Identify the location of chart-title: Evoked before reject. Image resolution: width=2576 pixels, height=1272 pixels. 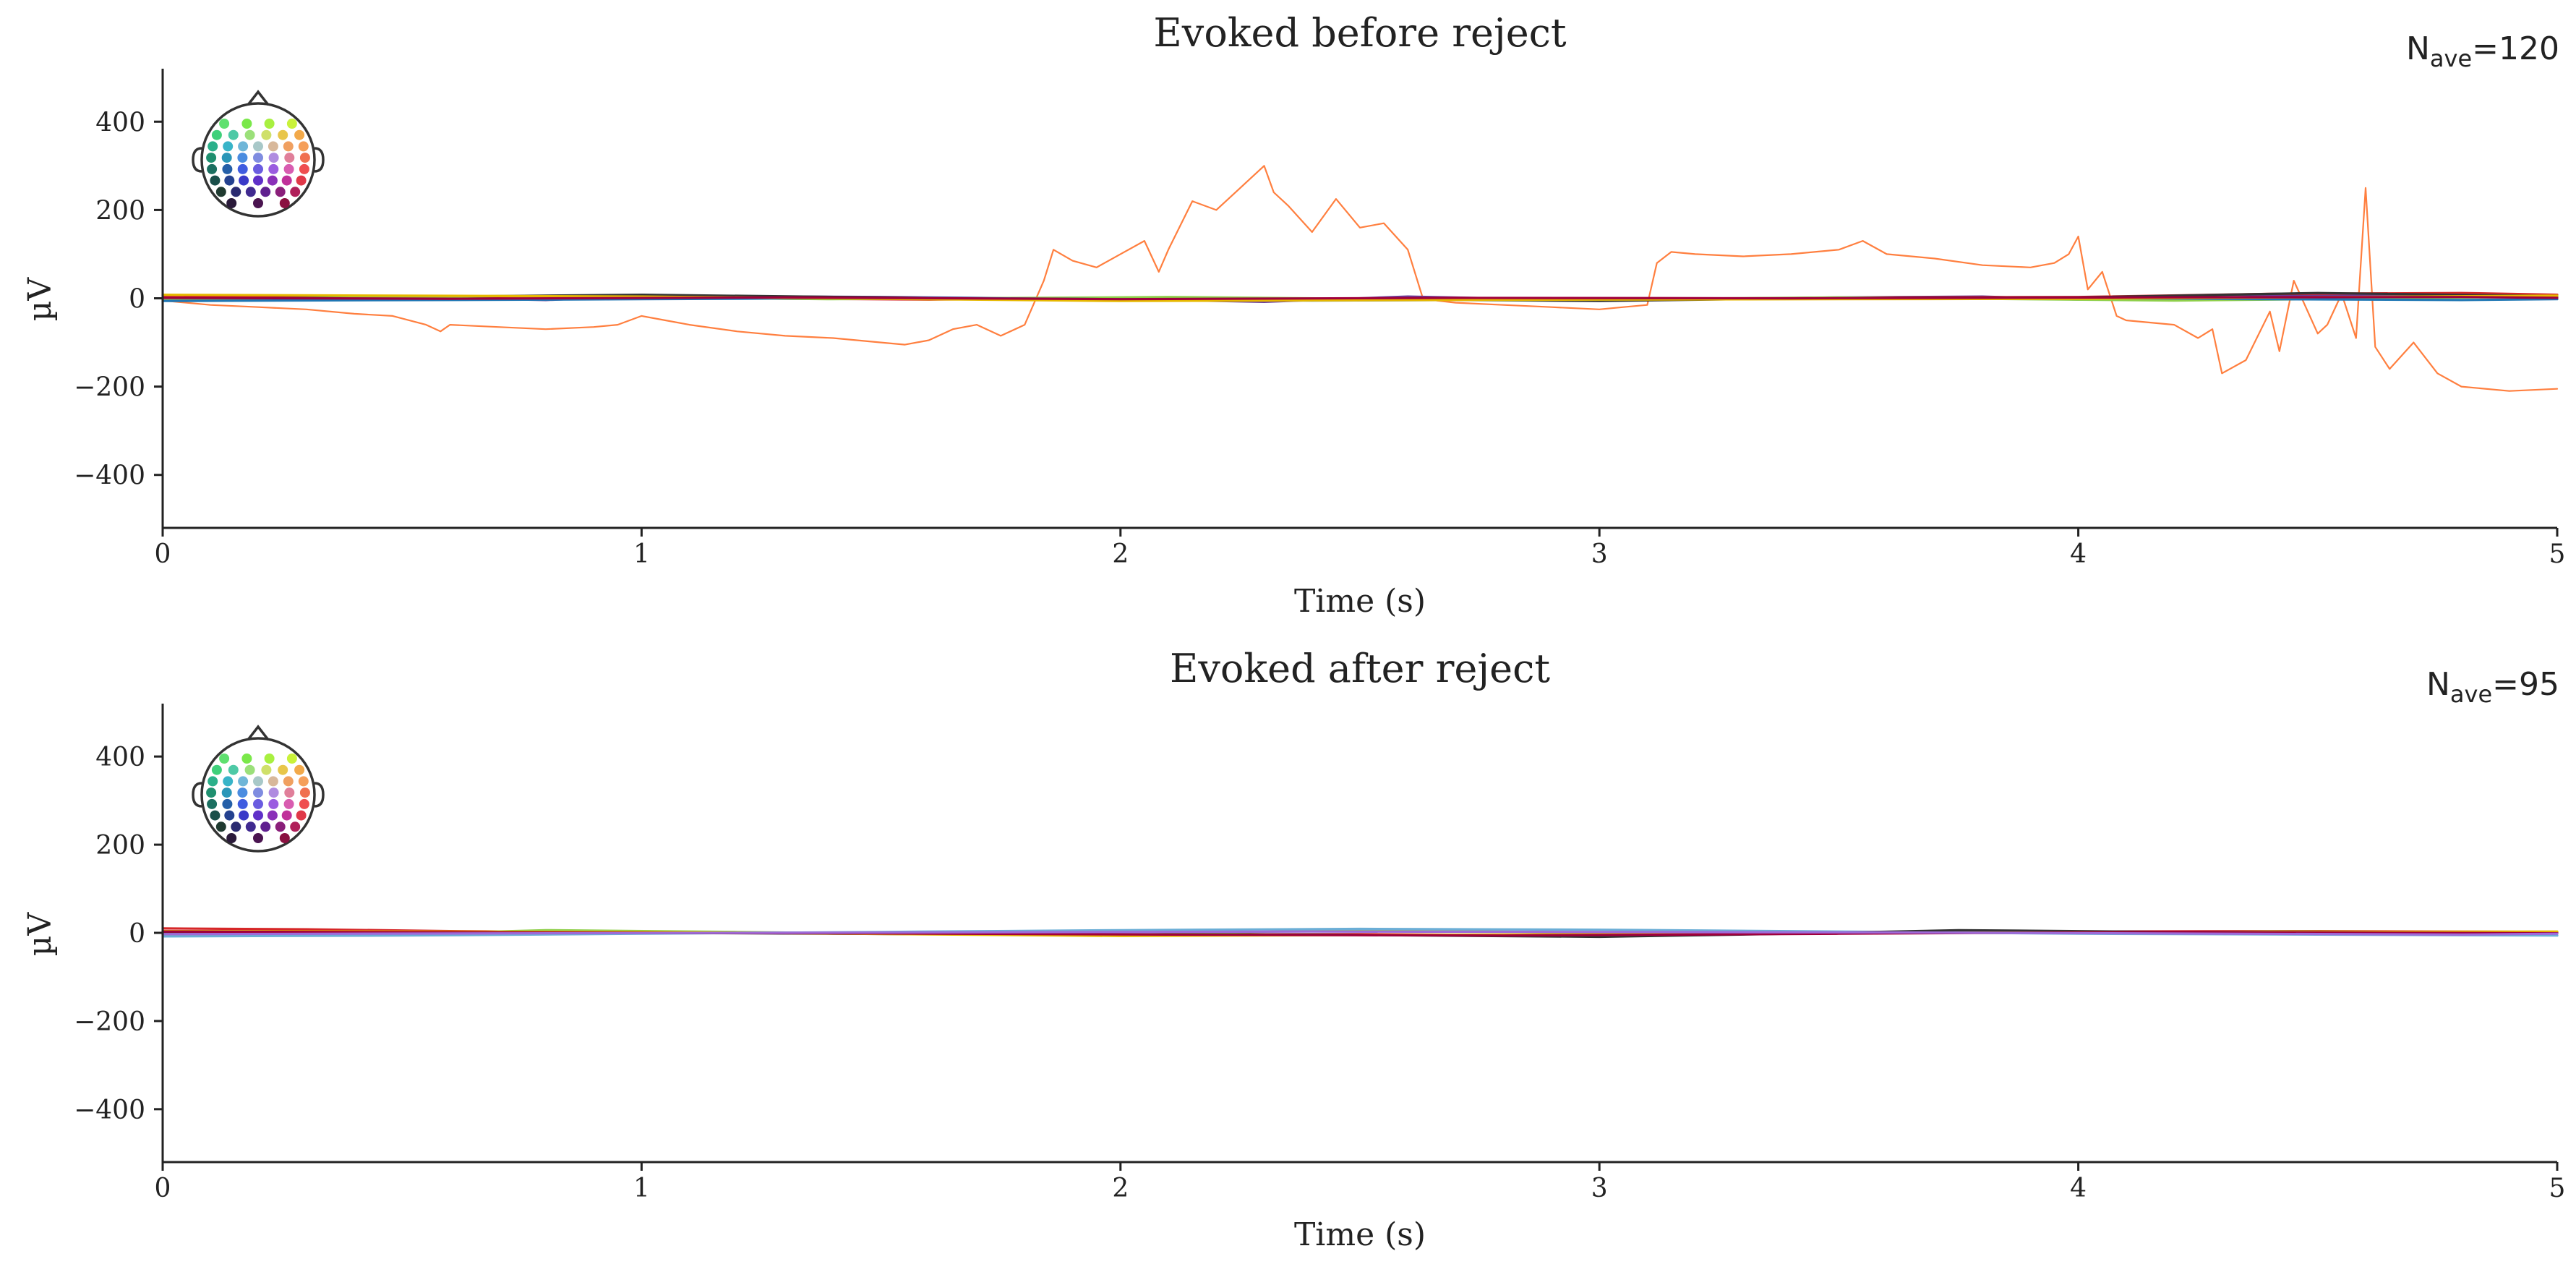
(1360, 33).